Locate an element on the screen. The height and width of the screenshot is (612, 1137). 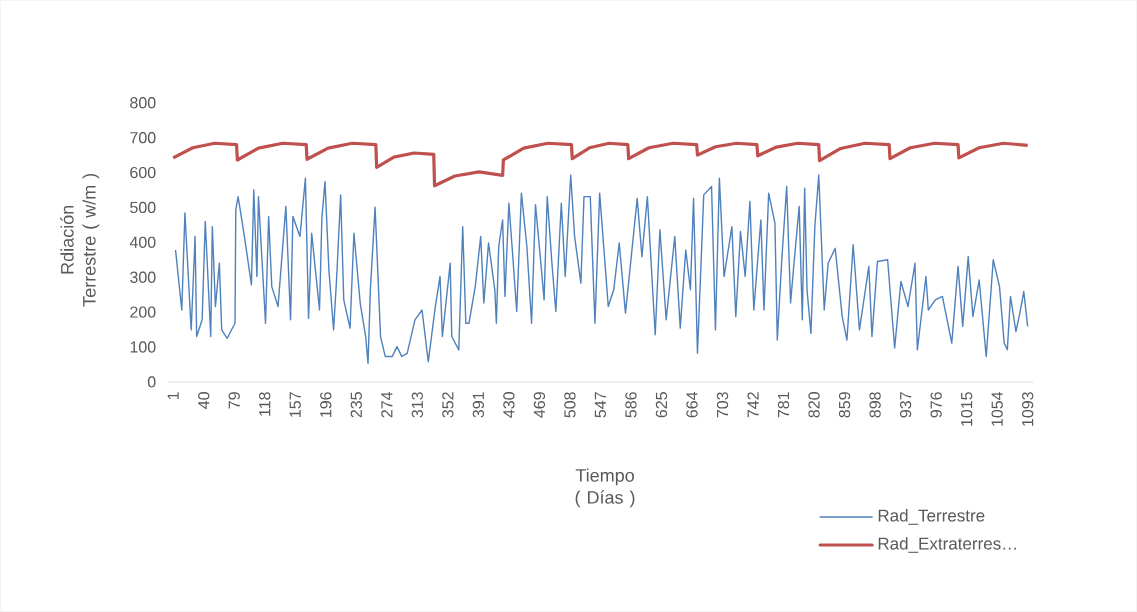
x-tick-label: 976 is located at coordinates (936, 405).